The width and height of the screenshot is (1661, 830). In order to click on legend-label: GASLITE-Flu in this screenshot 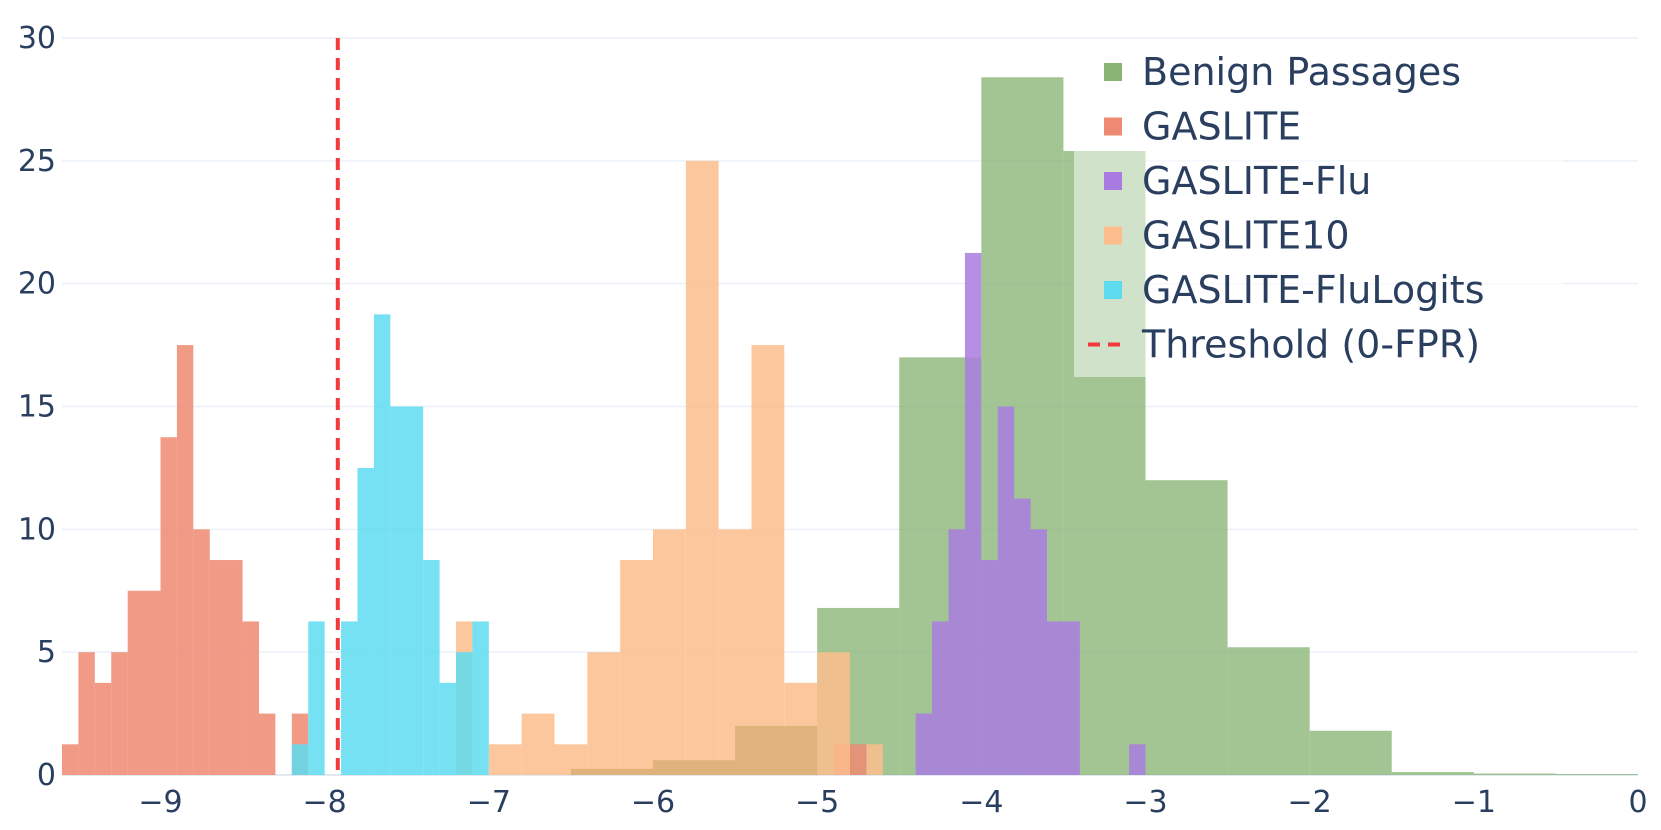, I will do `click(1256, 181)`.